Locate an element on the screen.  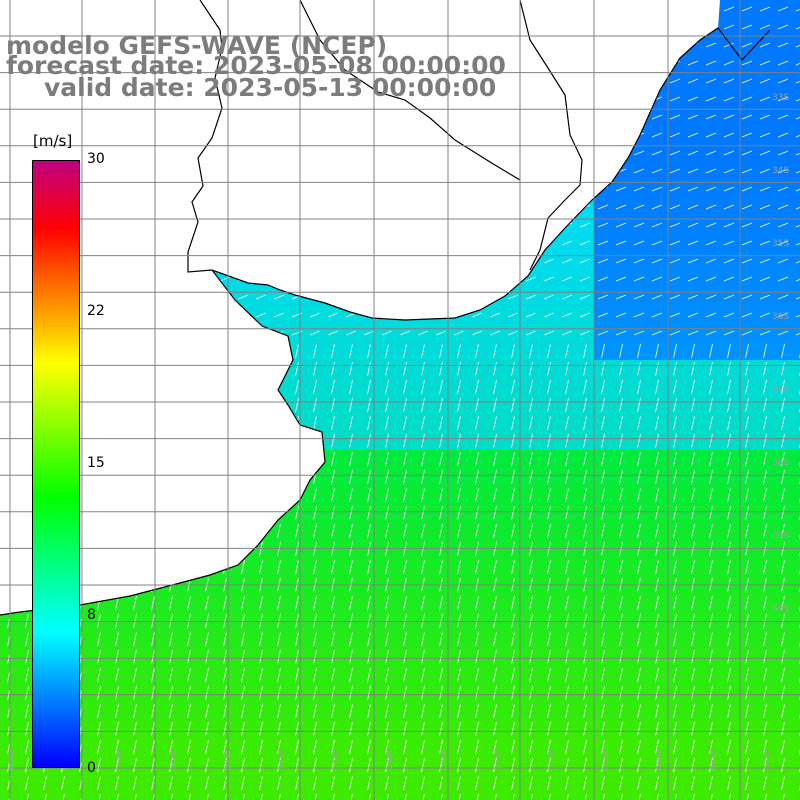
longitude-label: 57W is located at coordinates (228, 760).